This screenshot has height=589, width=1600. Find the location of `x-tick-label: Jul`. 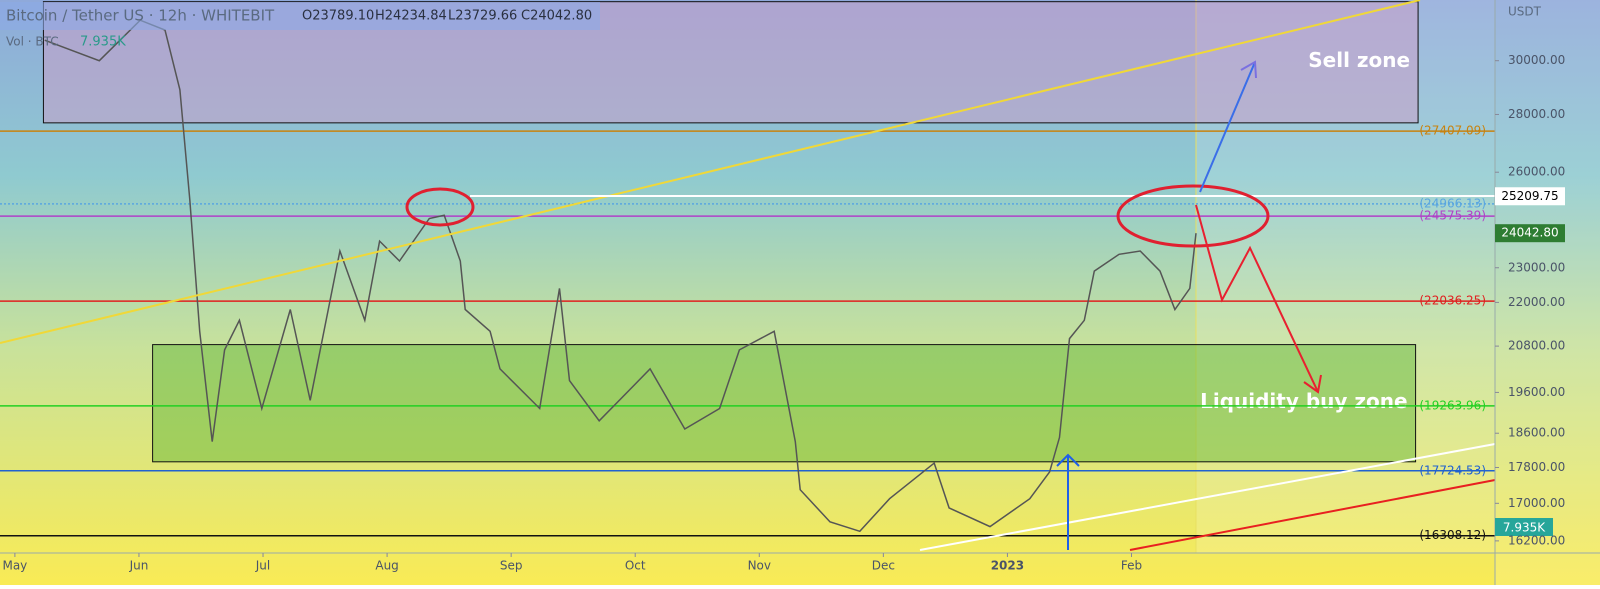

x-tick-label: Jul is located at coordinates (262, 566).